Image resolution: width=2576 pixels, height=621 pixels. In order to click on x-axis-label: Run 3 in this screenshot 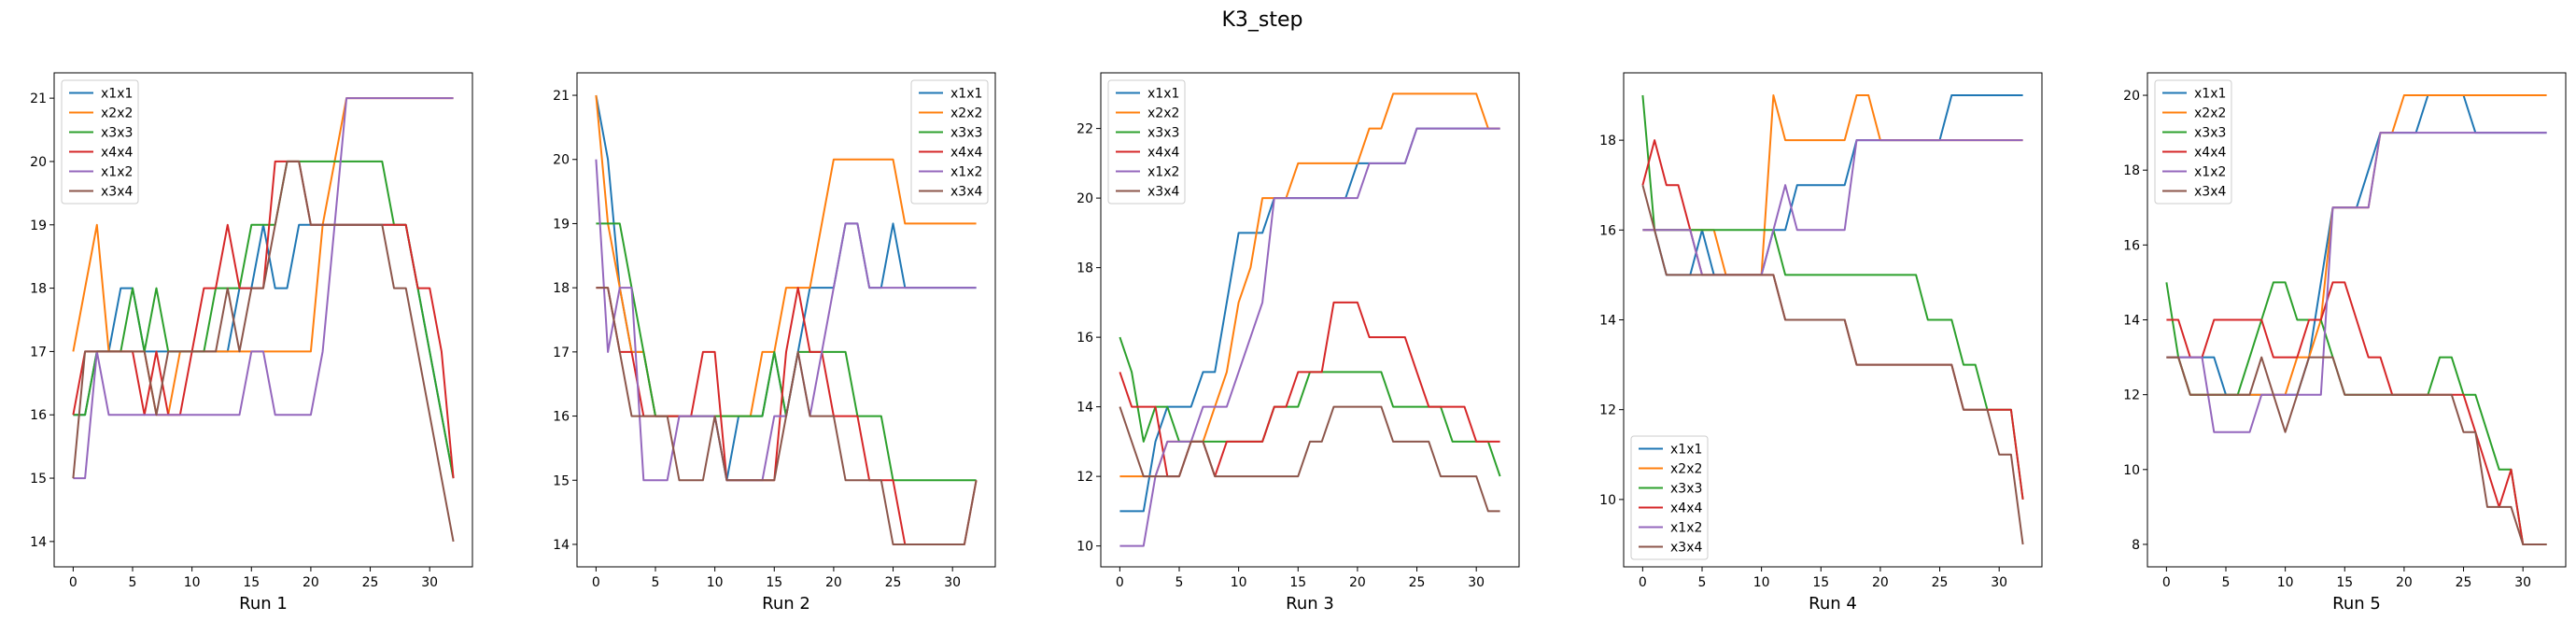, I will do `click(1310, 604)`.